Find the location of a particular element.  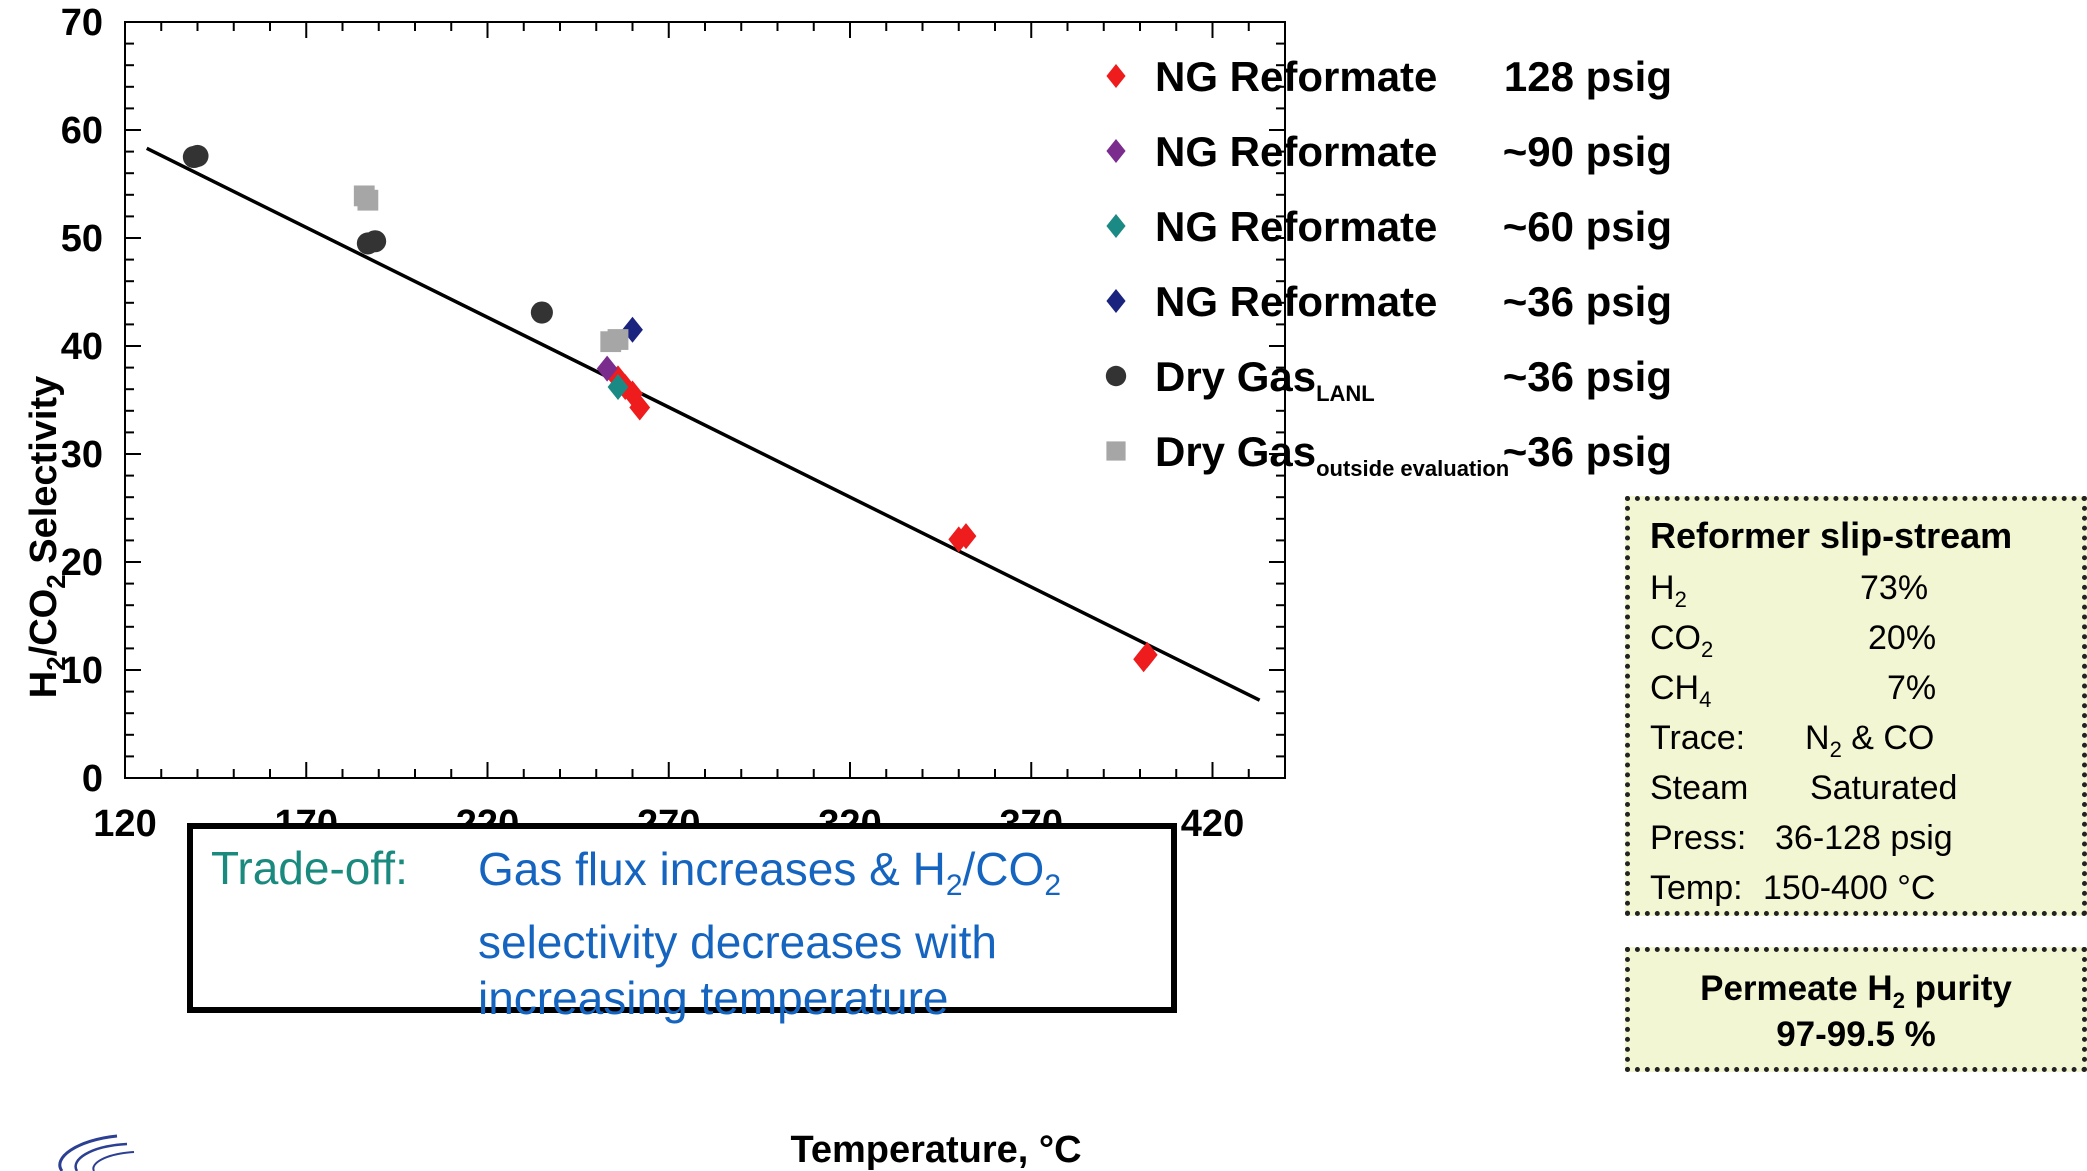

tradeoff-line-1: Gas flux increases & H2/CO2 is located at coordinates (769, 873).